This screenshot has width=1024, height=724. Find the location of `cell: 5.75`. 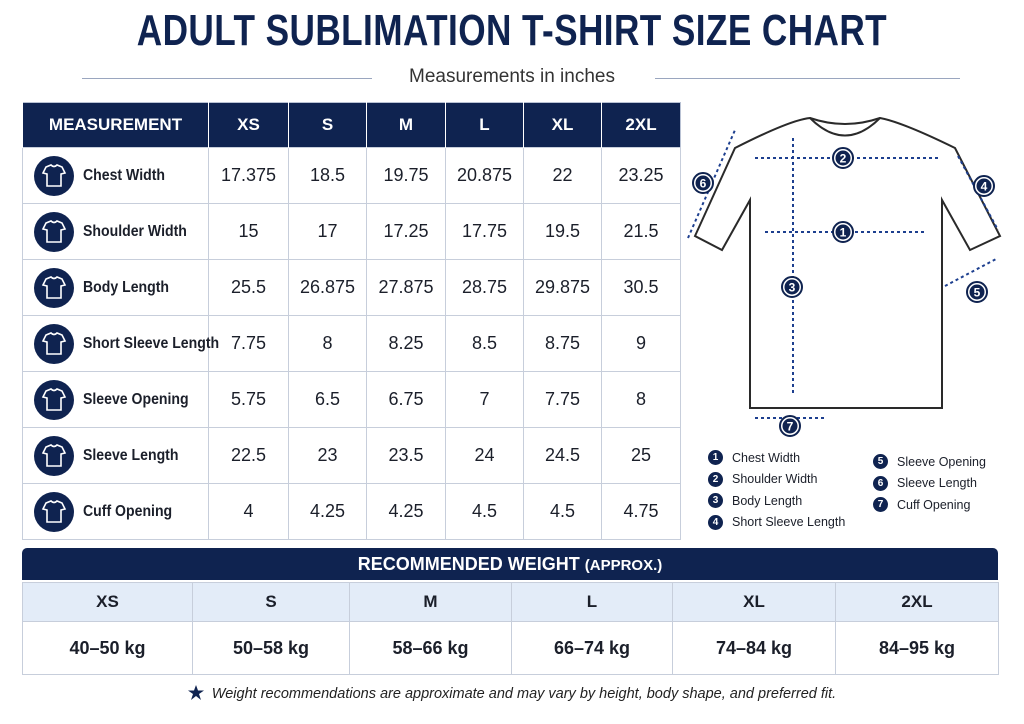

cell: 5.75 is located at coordinates (248, 399).